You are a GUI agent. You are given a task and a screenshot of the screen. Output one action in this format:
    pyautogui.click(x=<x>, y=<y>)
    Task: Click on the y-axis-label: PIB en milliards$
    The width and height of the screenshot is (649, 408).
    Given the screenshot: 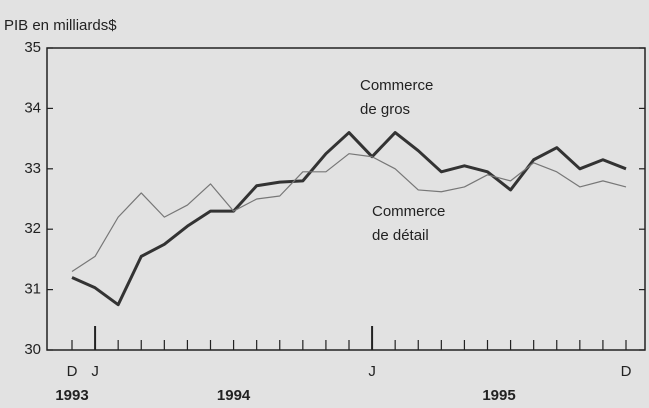 What is the action you would take?
    pyautogui.click(x=60, y=25)
    